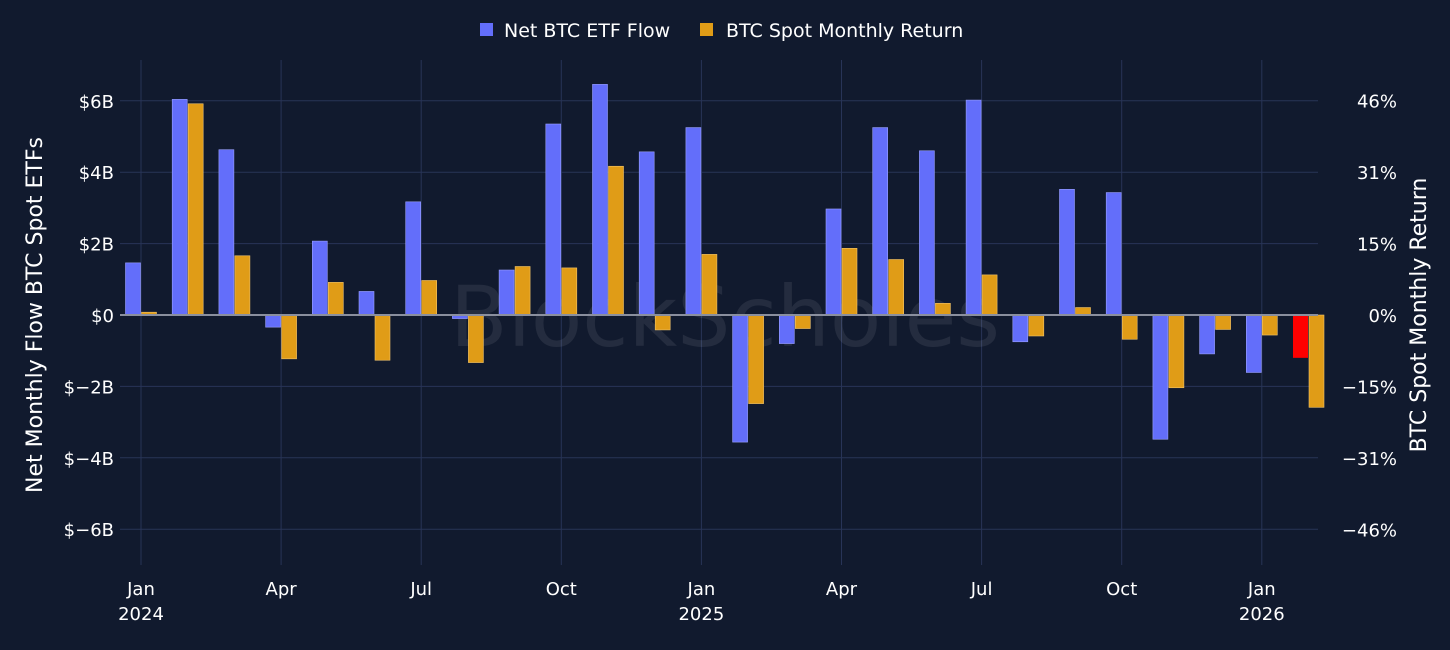 This screenshot has height=650, width=1450. Describe the element at coordinates (725, 317) in the screenshot. I see `watermark-text: BlockScholes` at that location.